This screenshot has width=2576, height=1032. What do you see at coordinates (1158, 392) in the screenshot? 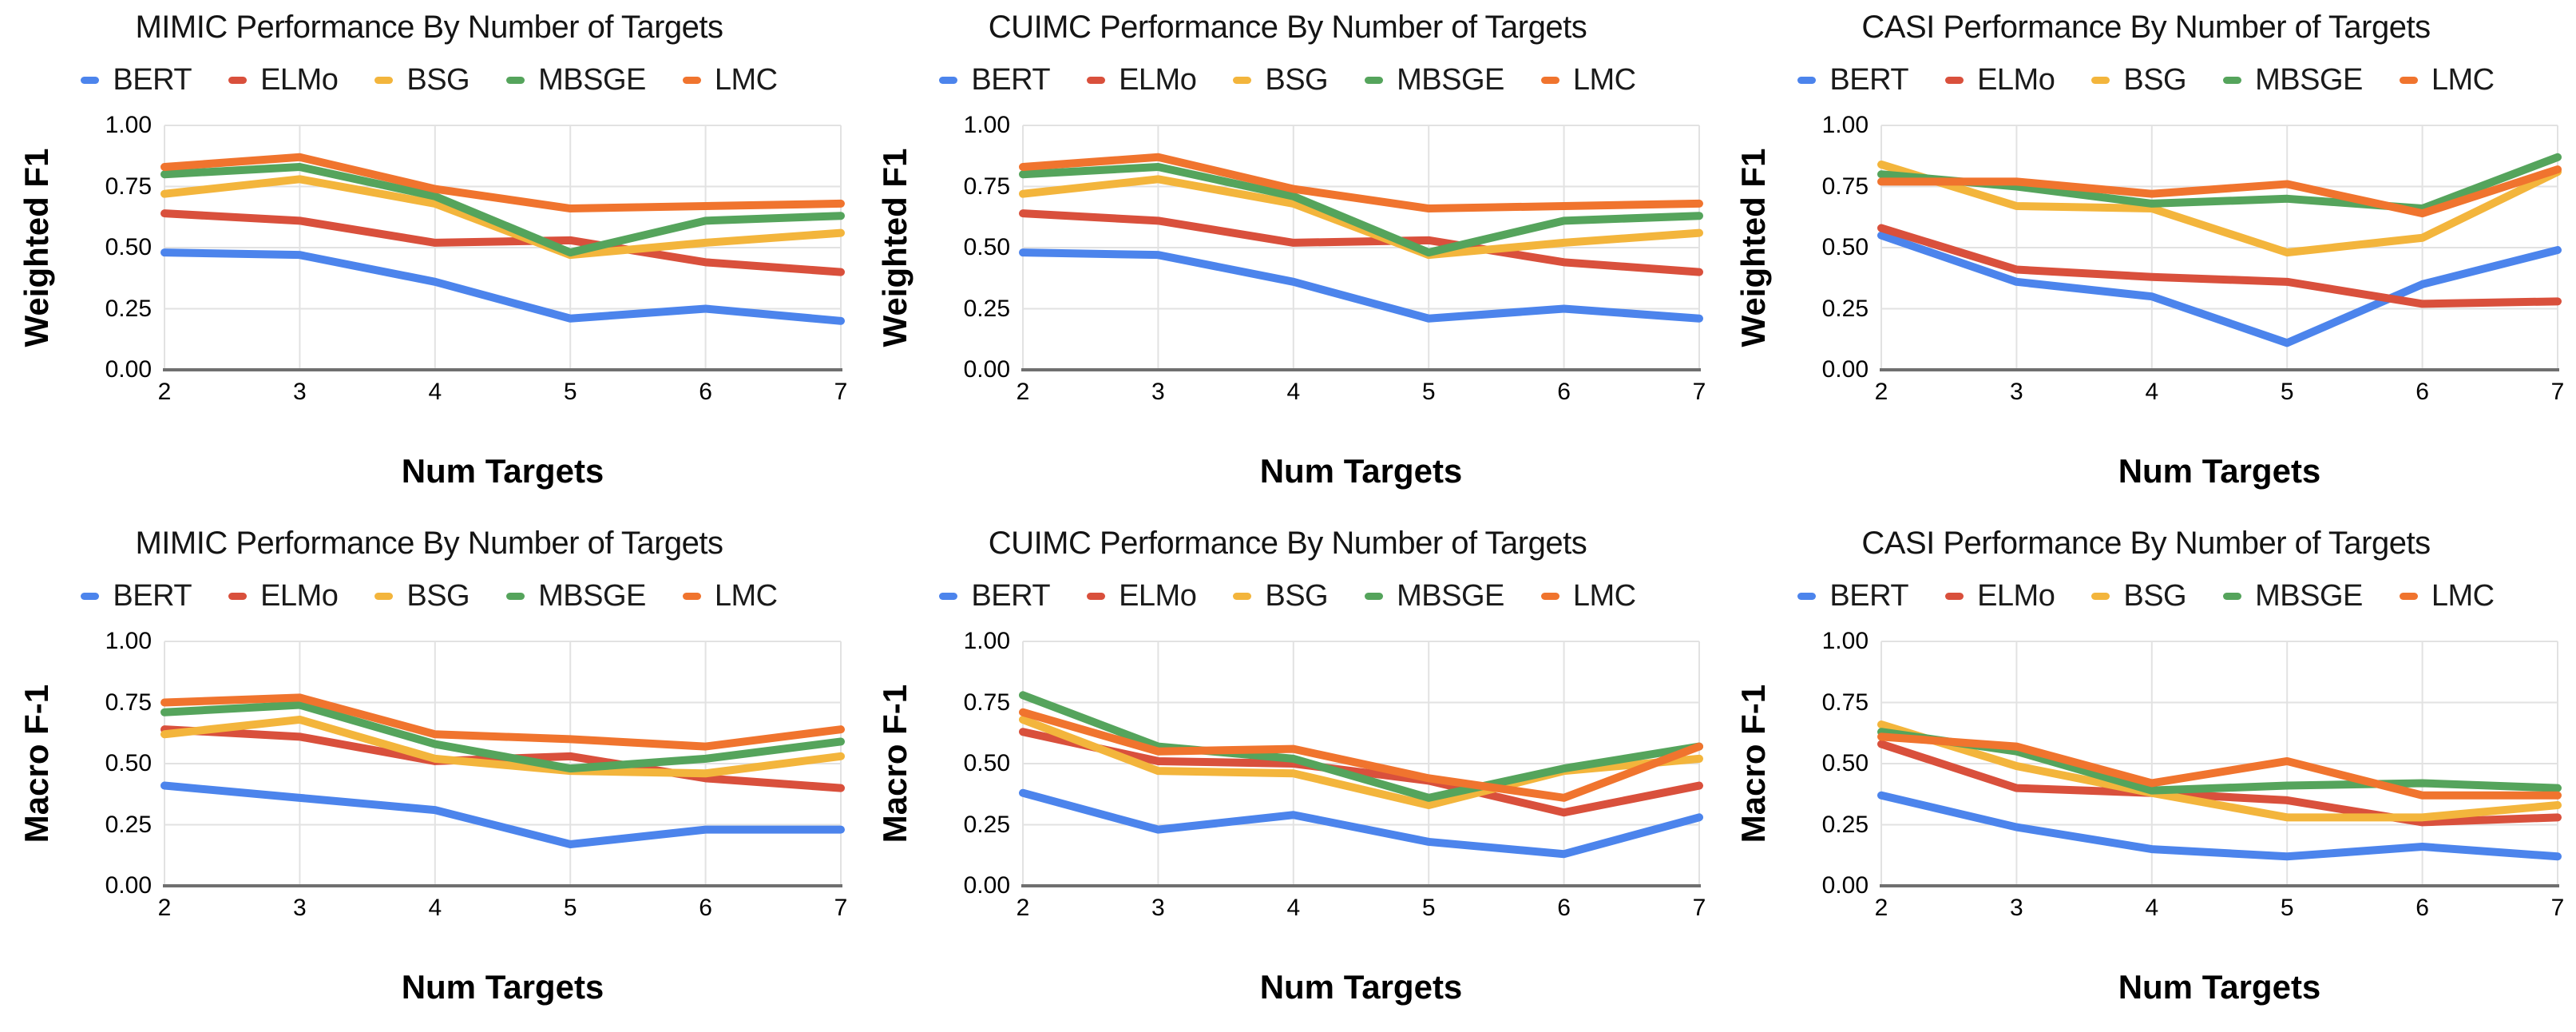
I see `x-tick-label: 3` at bounding box center [1158, 392].